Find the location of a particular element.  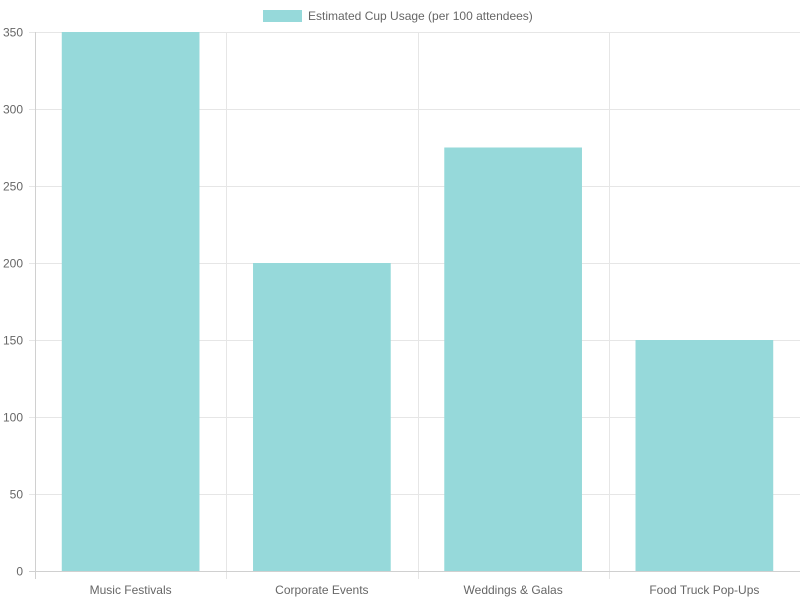

y-axis-ticks: 0 50 100 150 200 250 300 350 is located at coordinates (13, 302).